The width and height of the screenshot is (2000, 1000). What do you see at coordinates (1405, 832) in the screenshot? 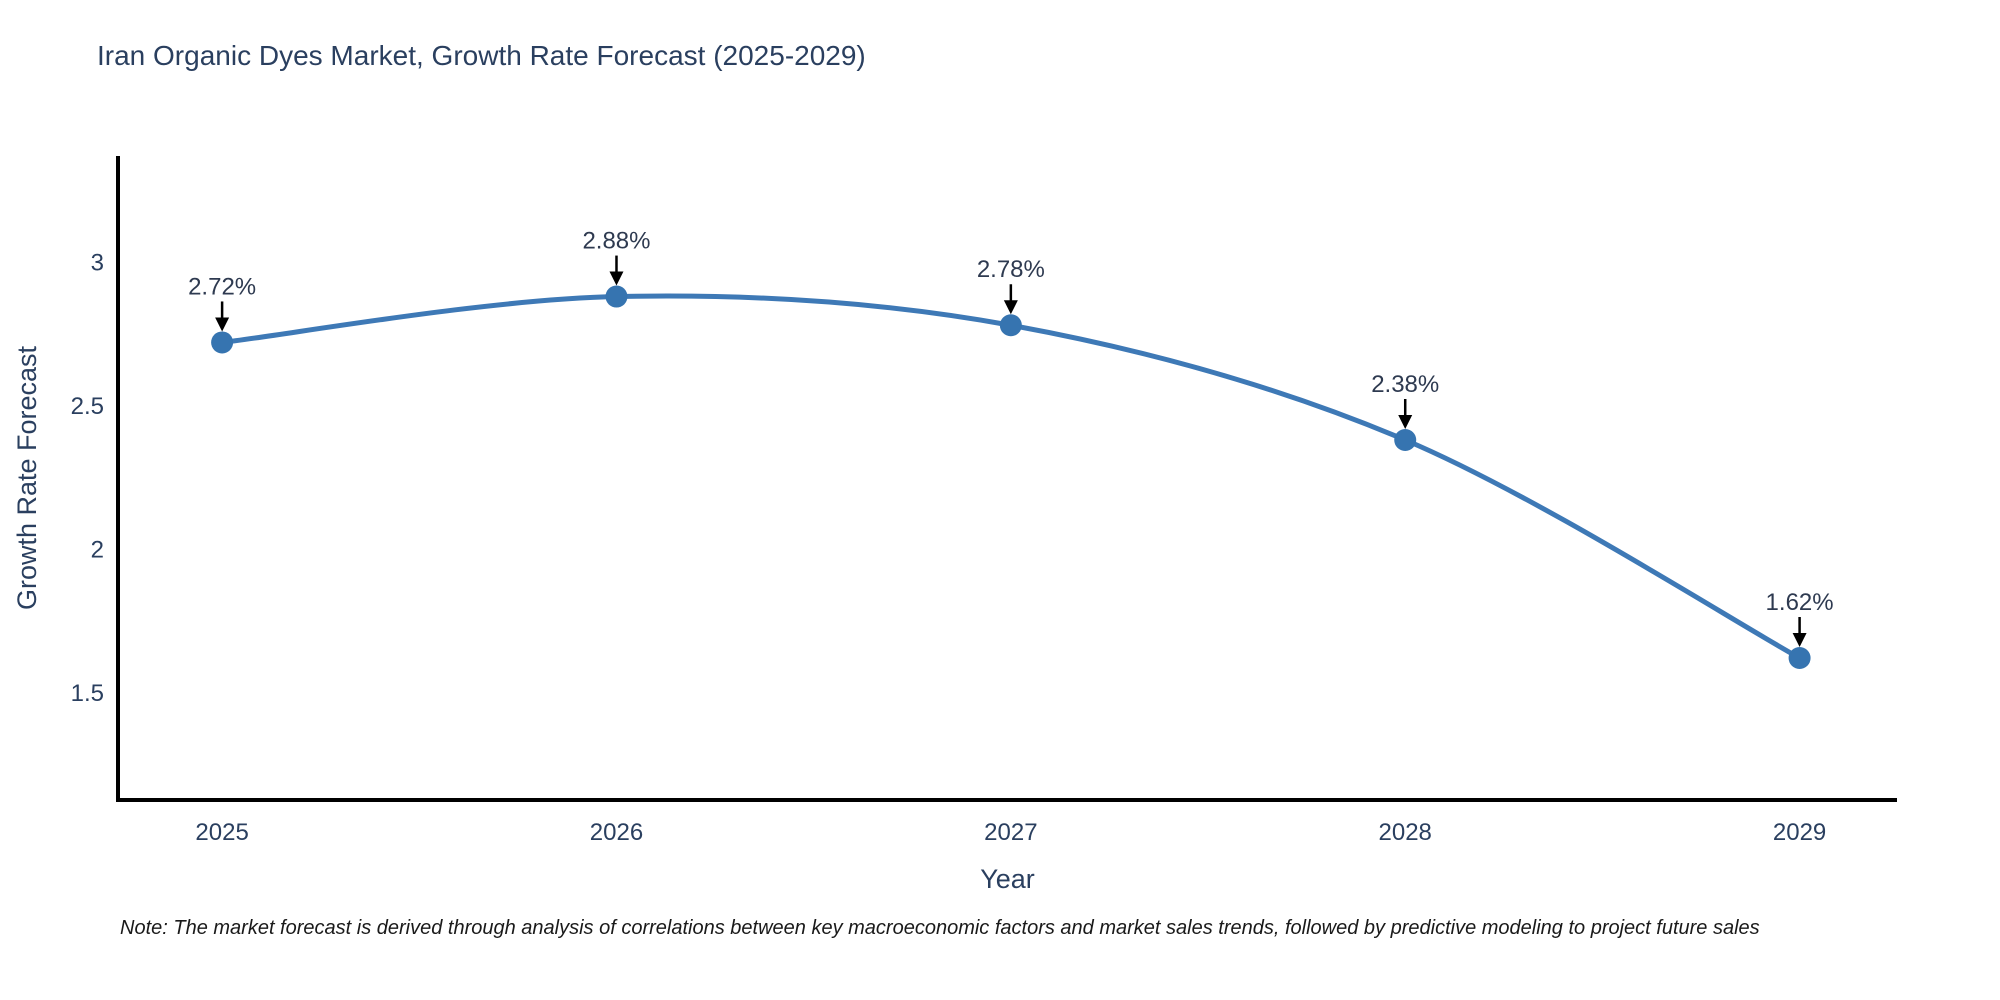
I see `x-tick-label: 2028` at bounding box center [1405, 832].